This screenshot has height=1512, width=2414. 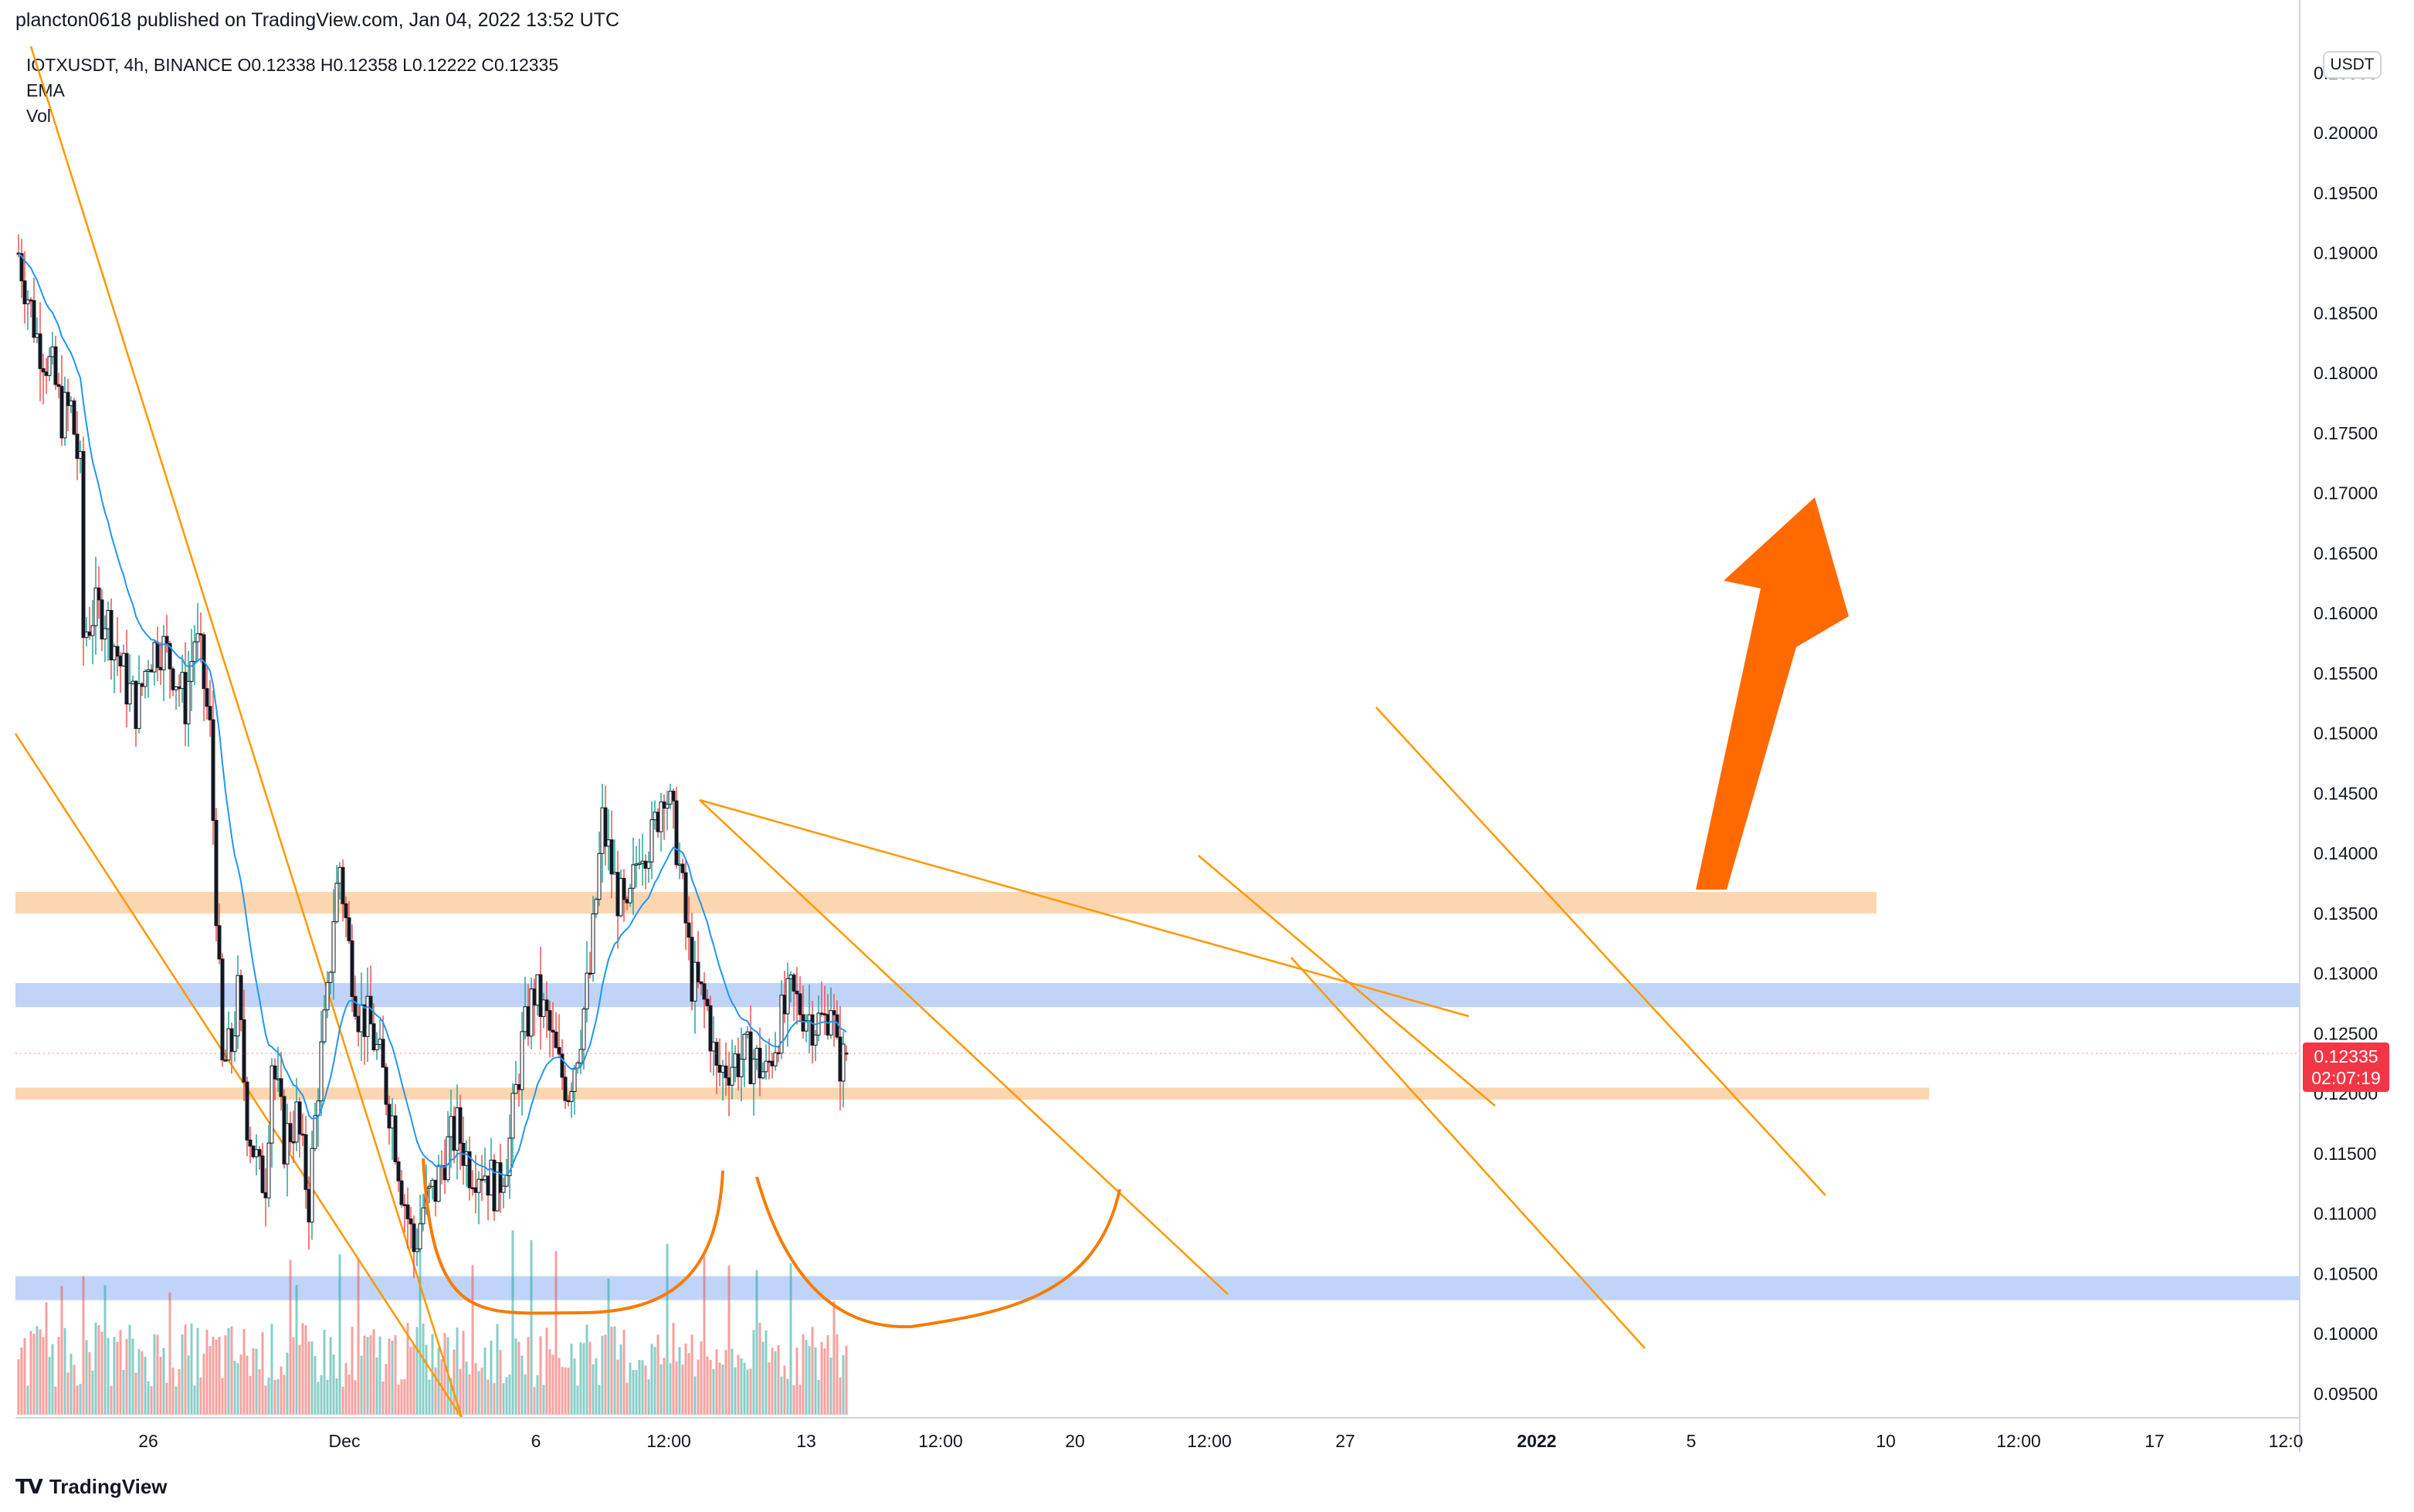 I want to click on price-tick-label: 0.09500, so click(x=2346, y=1394).